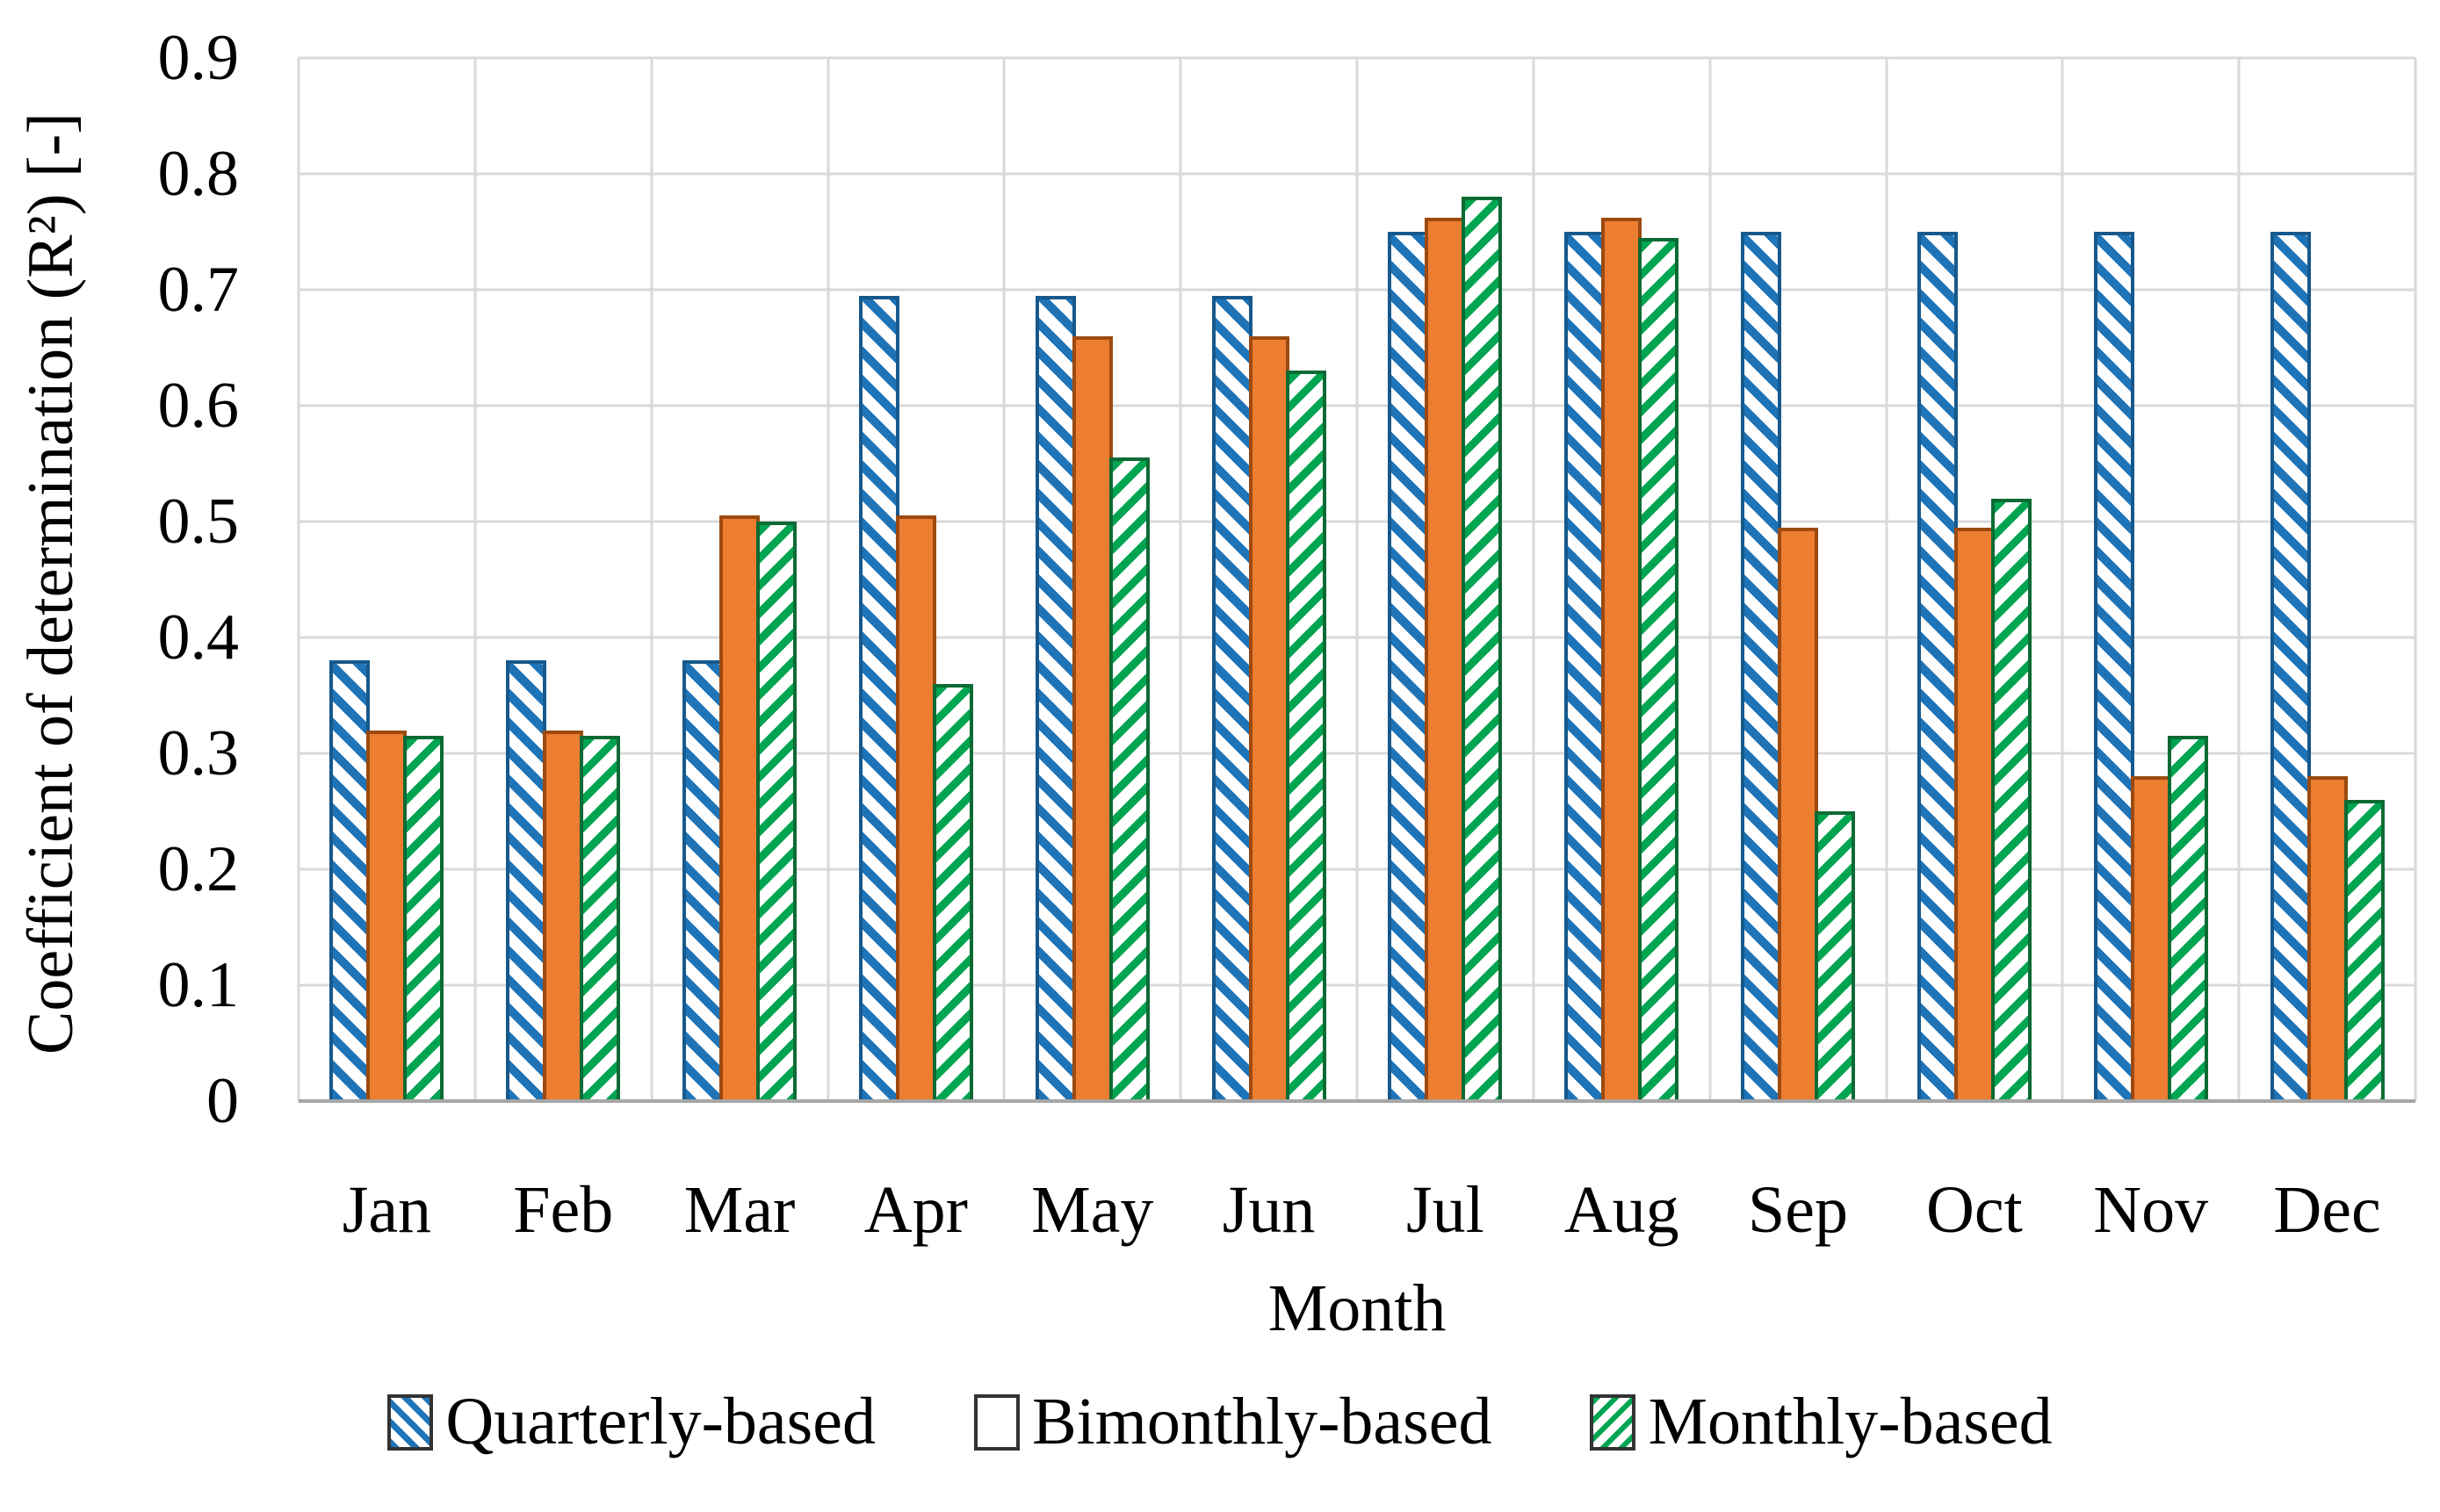  I want to click on bar-monthly-aug, so click(1658, 669).